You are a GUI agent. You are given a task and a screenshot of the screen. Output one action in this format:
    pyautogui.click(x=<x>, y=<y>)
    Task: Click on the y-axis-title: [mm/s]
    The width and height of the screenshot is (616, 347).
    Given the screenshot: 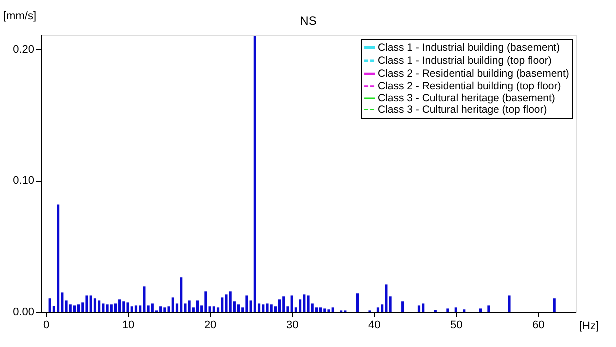 What is the action you would take?
    pyautogui.click(x=20, y=16)
    